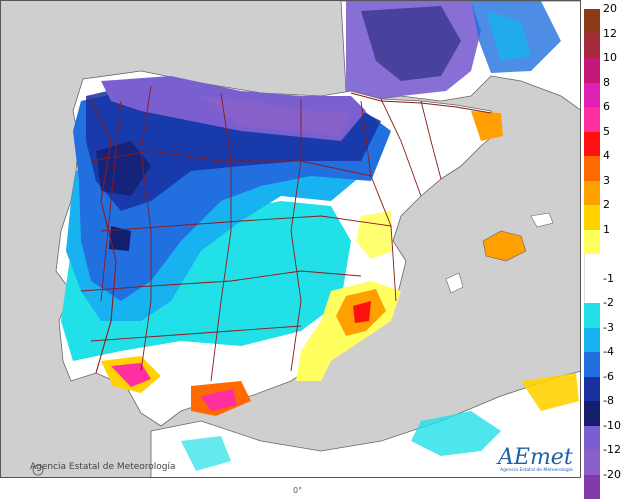 The width and height of the screenshot is (630, 500). I want to click on legend-label: 3, so click(606, 180).